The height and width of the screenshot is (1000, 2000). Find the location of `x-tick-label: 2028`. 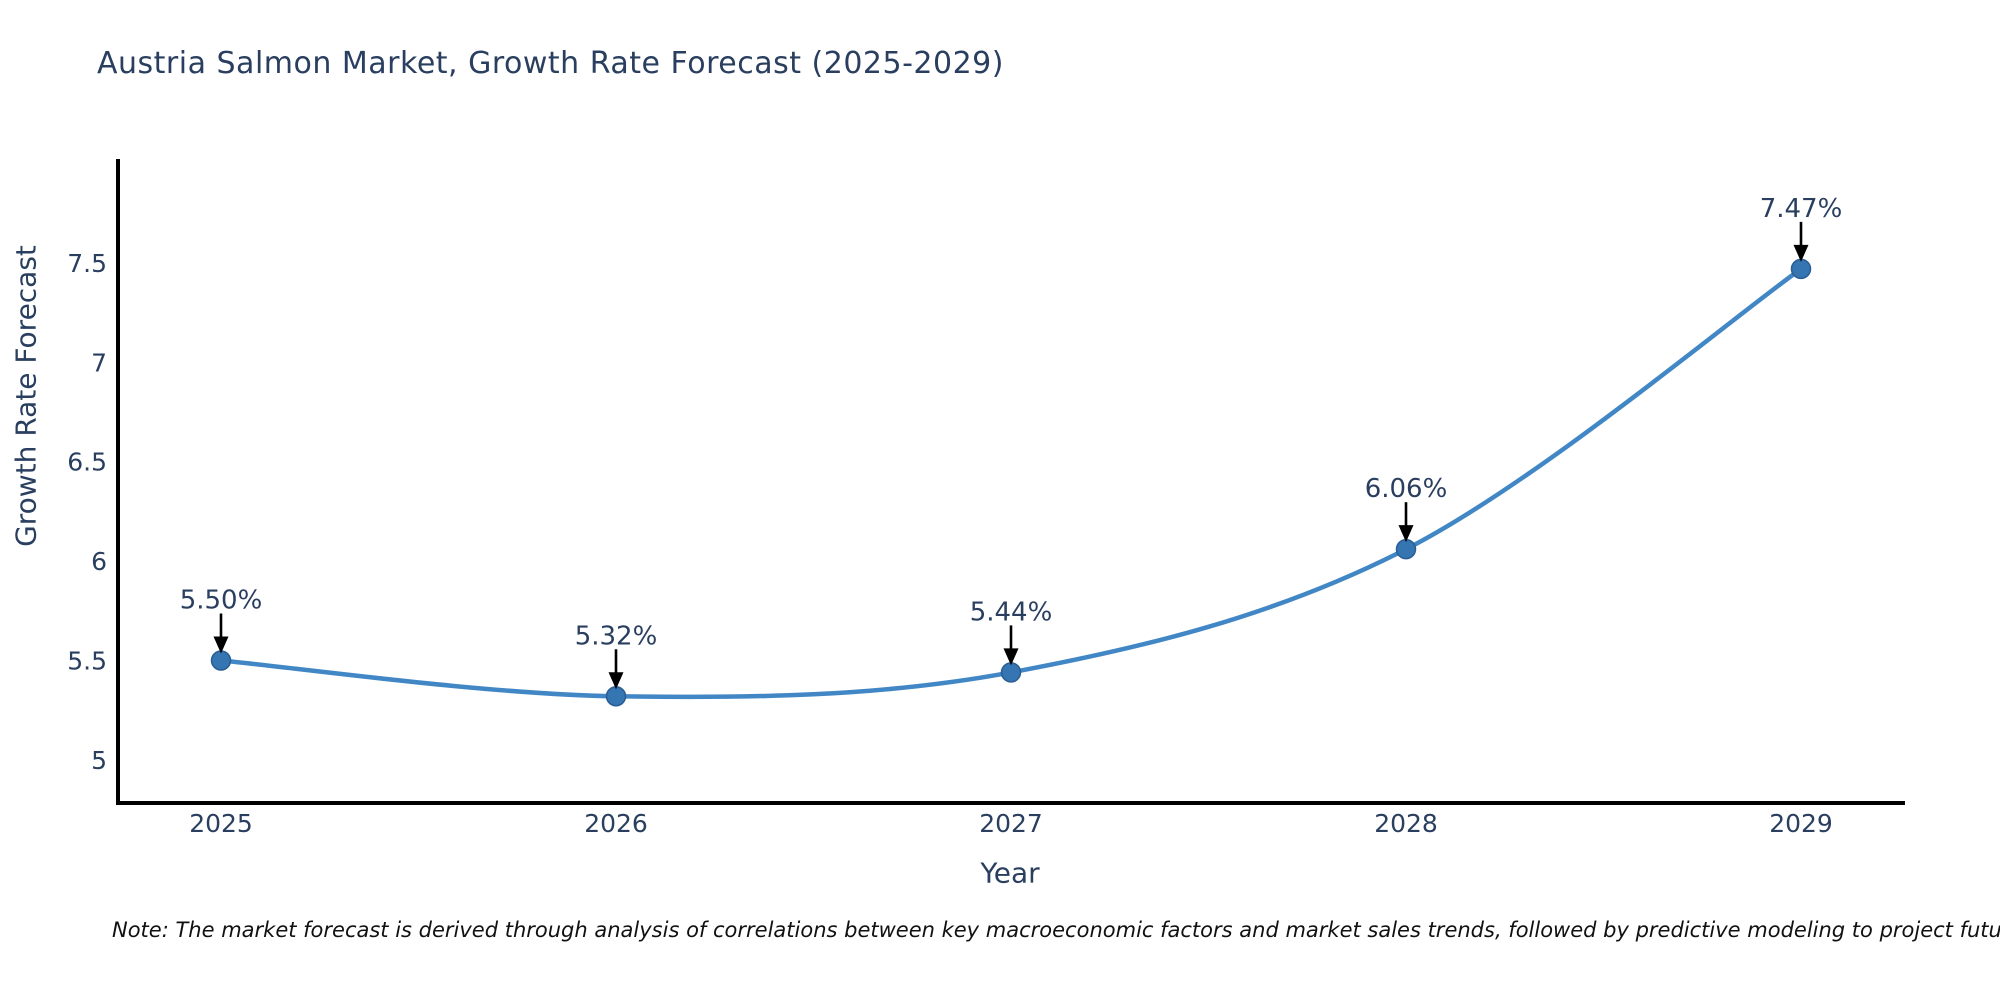

x-tick-label: 2028 is located at coordinates (1406, 823).